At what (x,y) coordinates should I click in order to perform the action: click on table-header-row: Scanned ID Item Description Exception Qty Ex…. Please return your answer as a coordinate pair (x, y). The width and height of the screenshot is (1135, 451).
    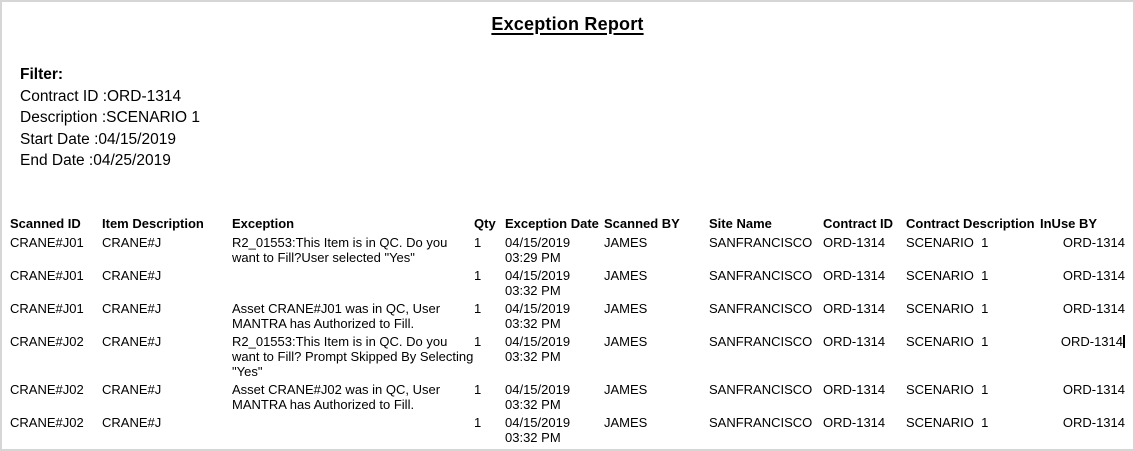
    Looking at the image, I should click on (567, 225).